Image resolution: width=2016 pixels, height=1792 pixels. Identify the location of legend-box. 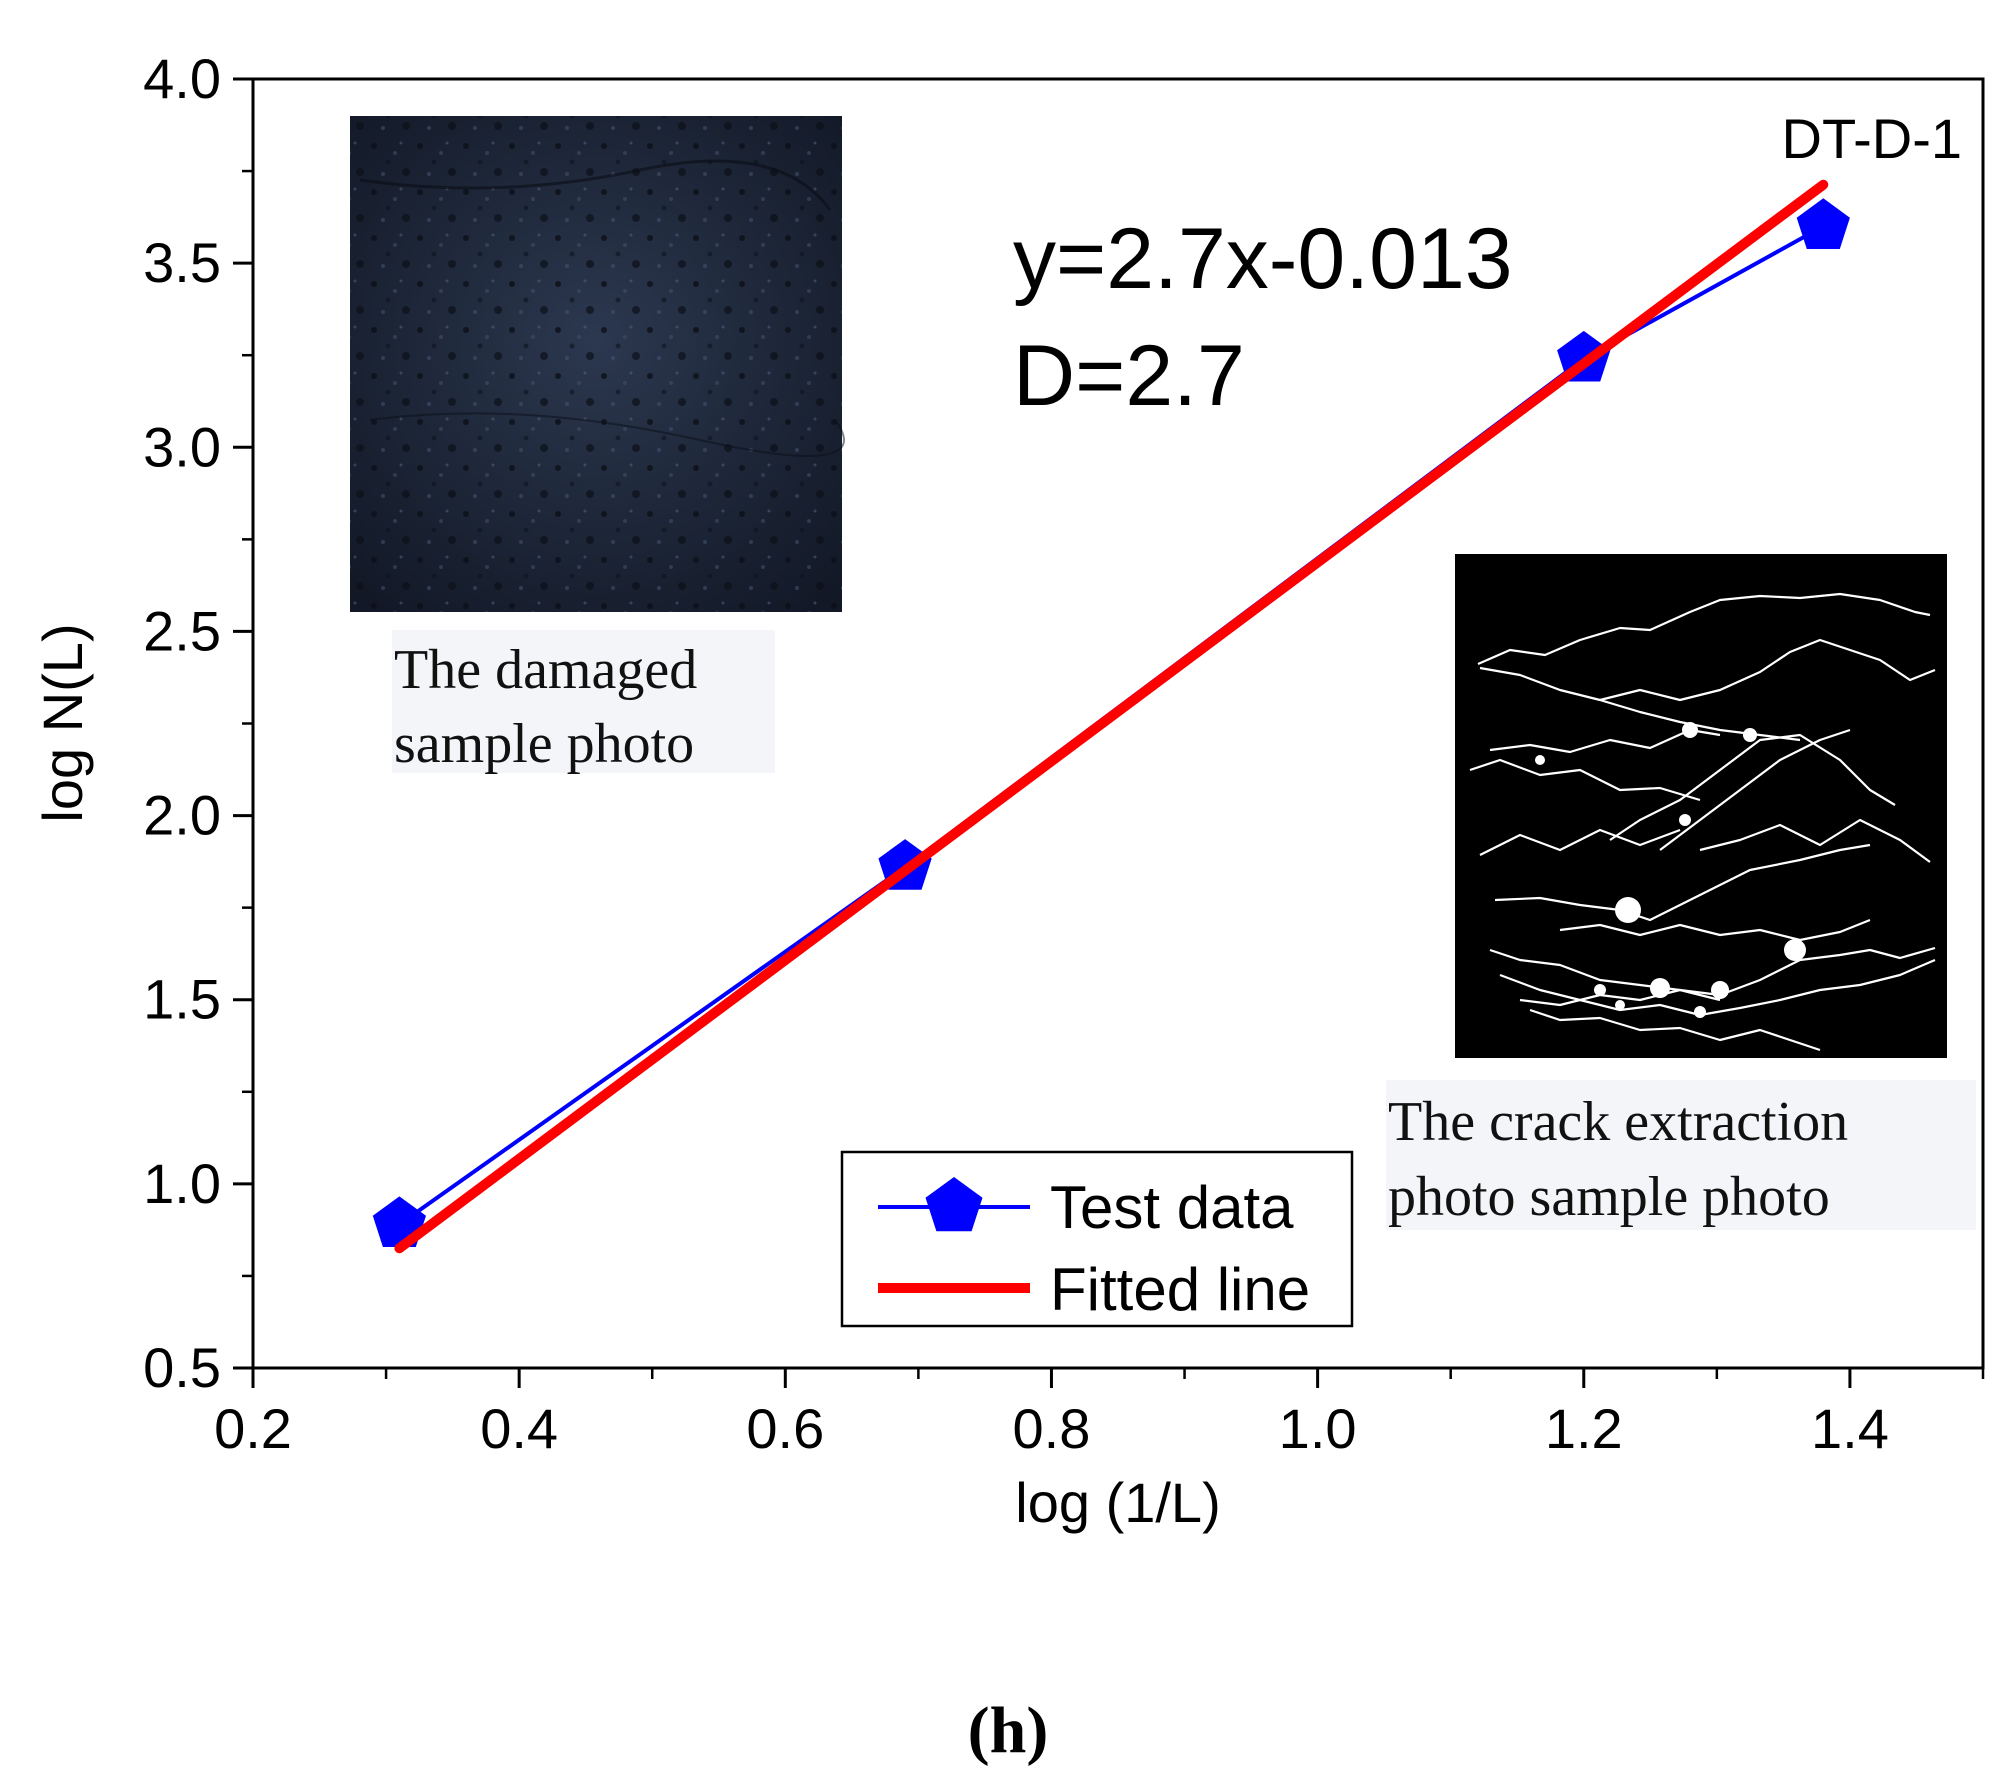
(1097, 1239).